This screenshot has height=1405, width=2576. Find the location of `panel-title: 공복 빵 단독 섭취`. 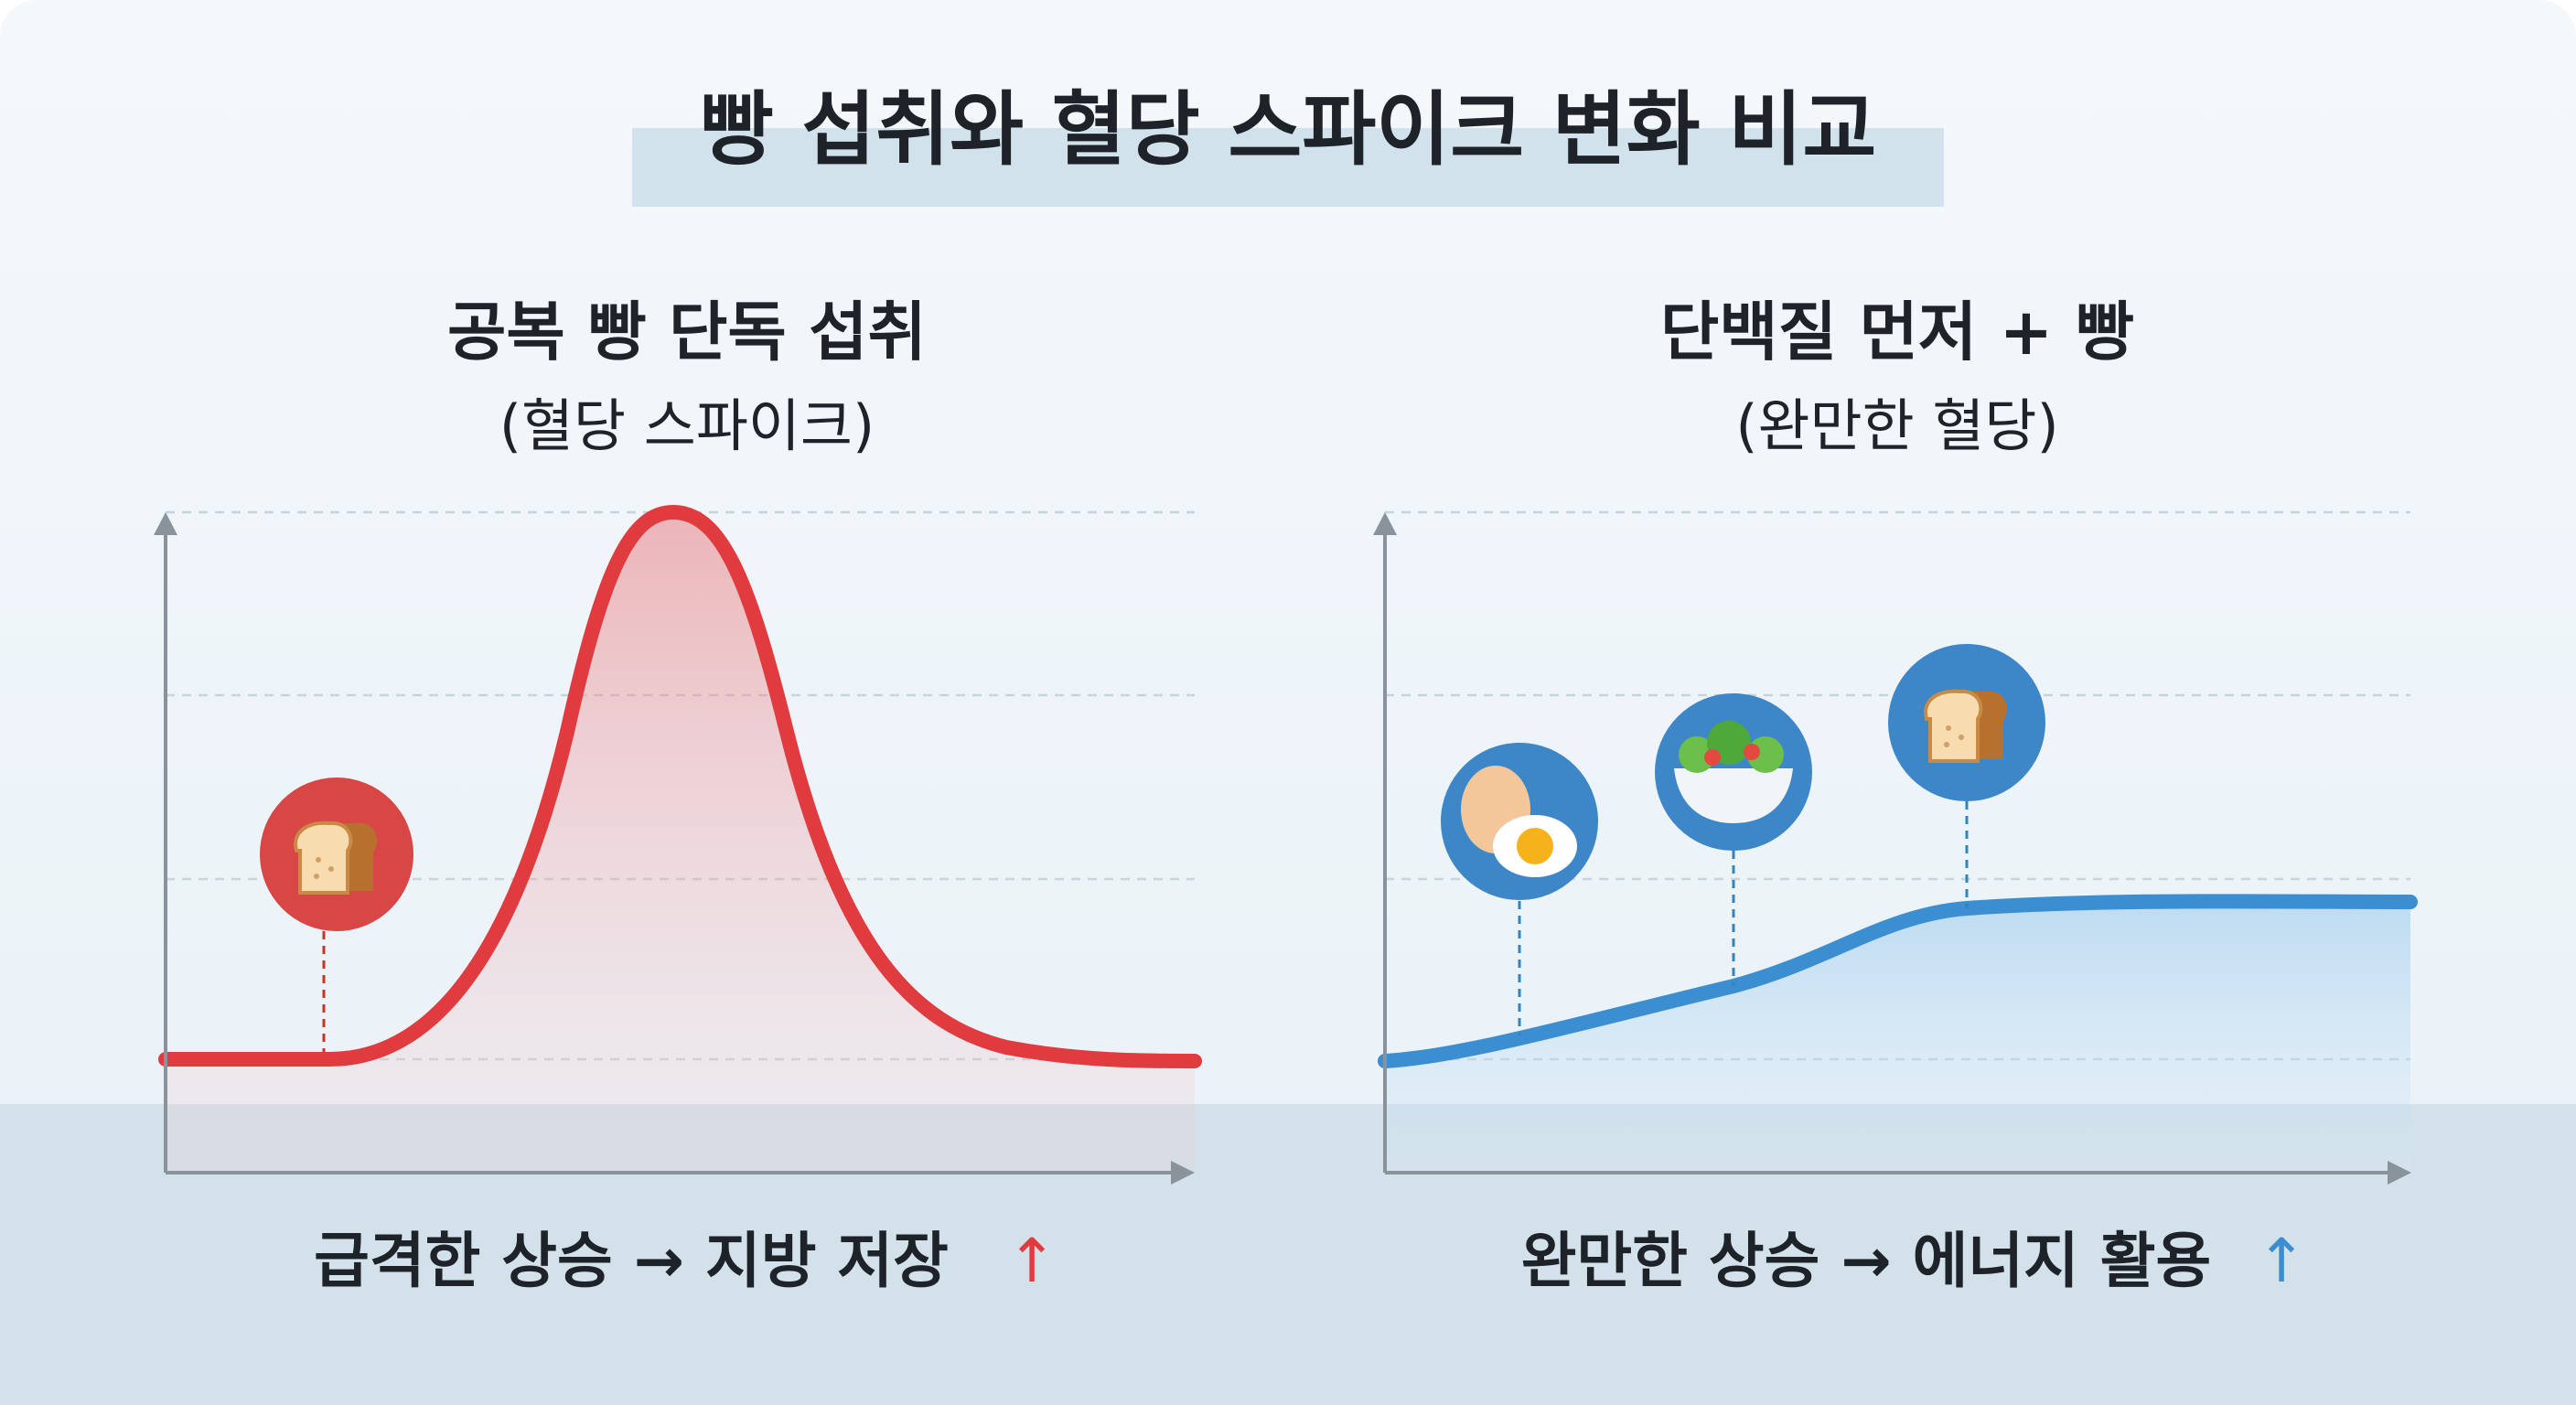

panel-title: 공복 빵 단독 섭취 is located at coordinates (687, 333).